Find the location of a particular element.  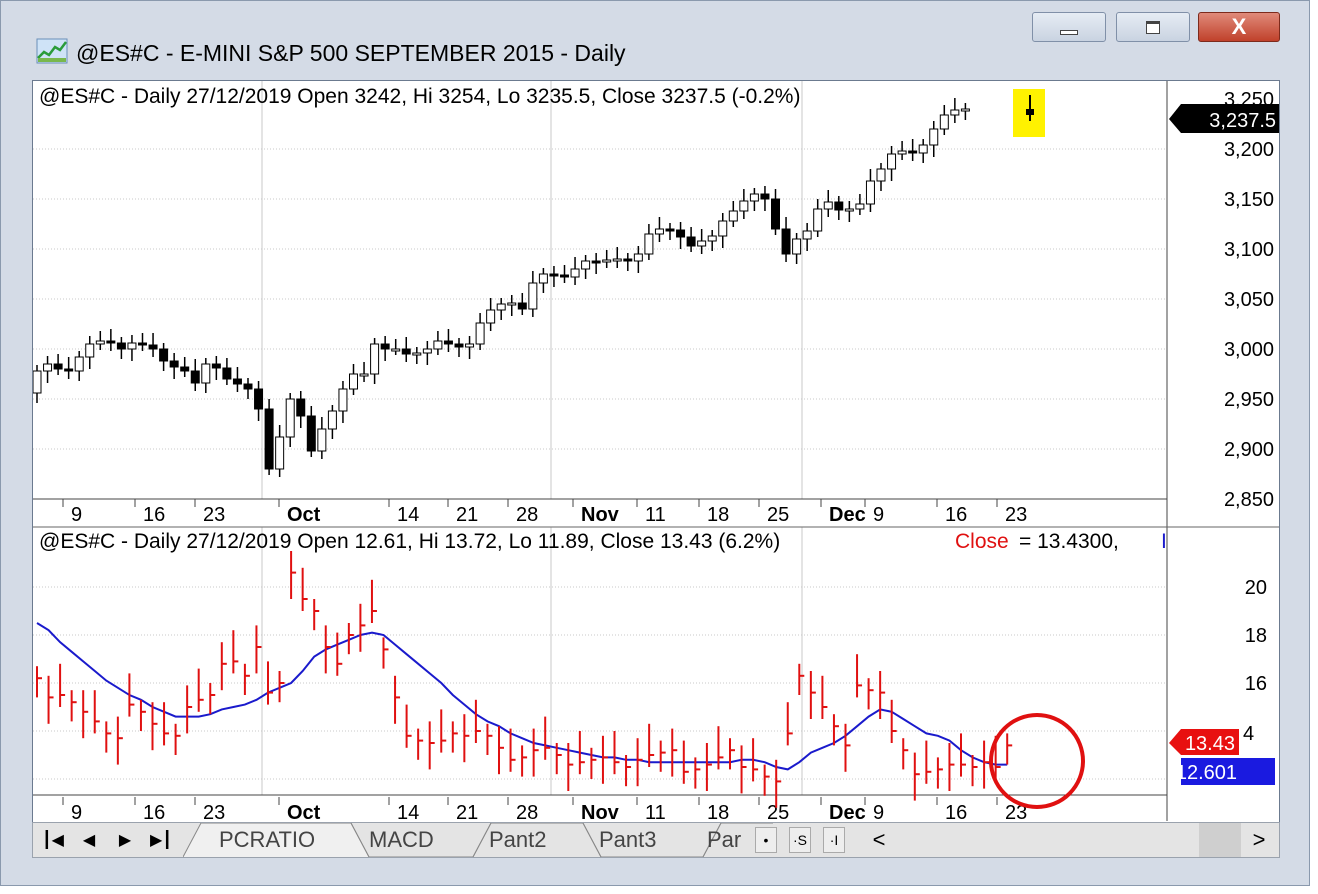

next-button: ▶ is located at coordinates (125, 840).